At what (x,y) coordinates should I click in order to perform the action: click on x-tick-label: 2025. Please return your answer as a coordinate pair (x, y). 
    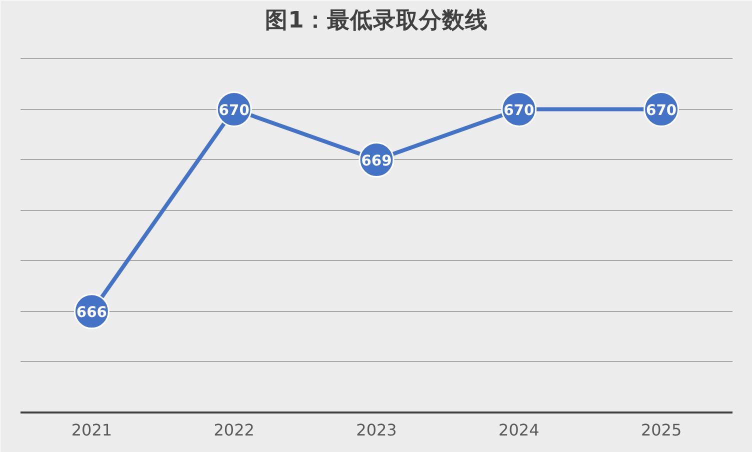
    Looking at the image, I should click on (661, 430).